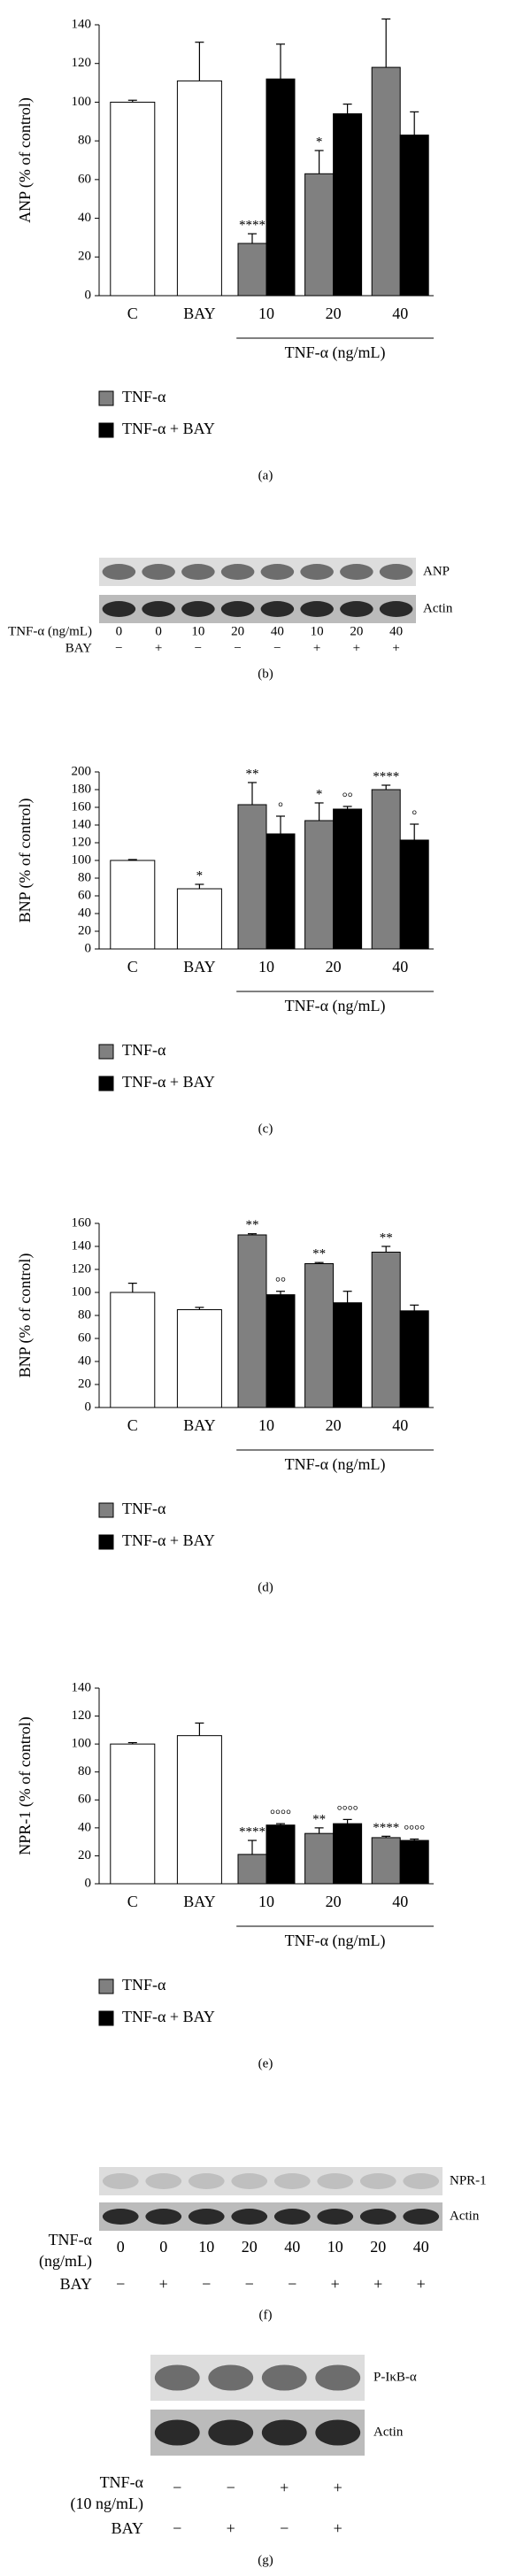 The image size is (531, 2576). What do you see at coordinates (144, 1050) in the screenshot?
I see `legend-label: TNF-α` at bounding box center [144, 1050].